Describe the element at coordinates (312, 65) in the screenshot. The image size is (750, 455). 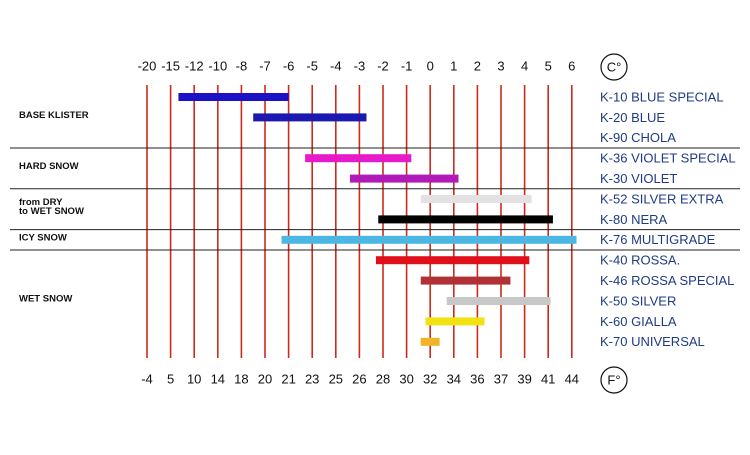
I see `x-tick-label: -5` at that location.